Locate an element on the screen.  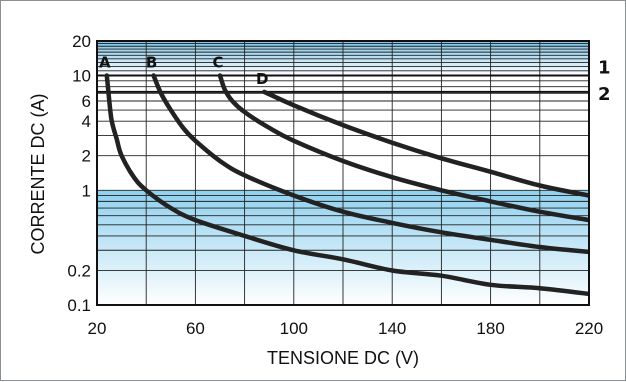
curve-label-A: A is located at coordinates (105, 63).